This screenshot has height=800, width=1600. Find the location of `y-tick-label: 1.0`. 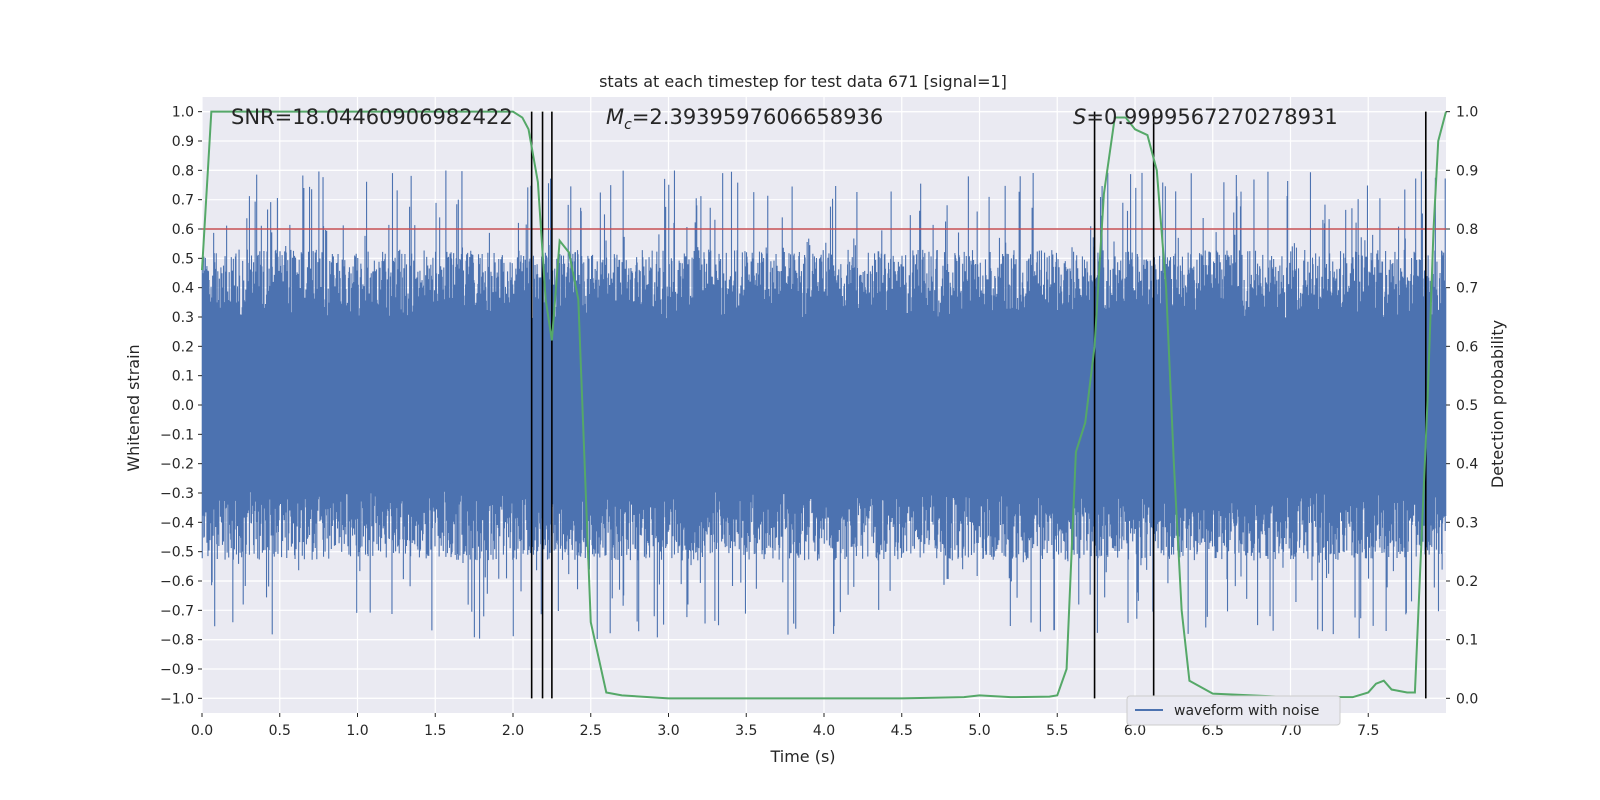

y-tick-label: 1.0 is located at coordinates (183, 113).